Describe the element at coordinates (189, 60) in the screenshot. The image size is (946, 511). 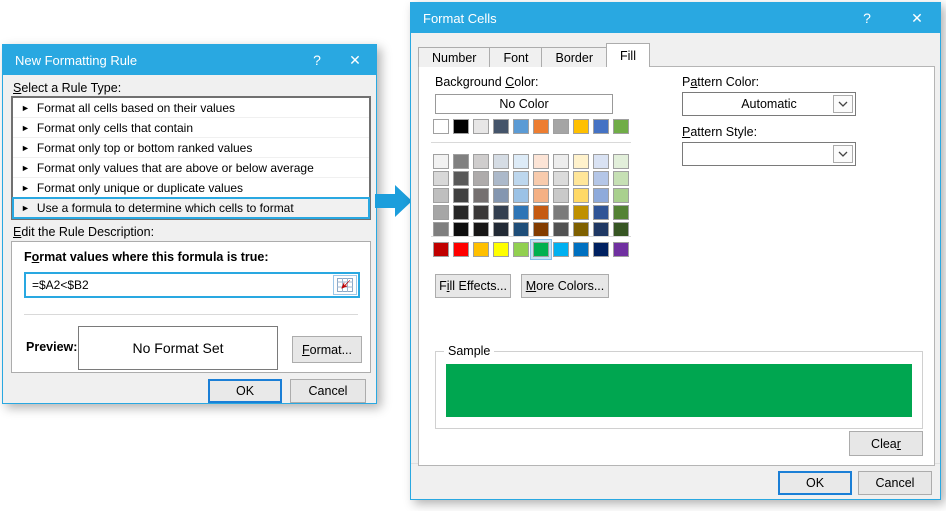
I see `new-formatting-rule-titlebar: New Formatting Rule ? ✕` at that location.